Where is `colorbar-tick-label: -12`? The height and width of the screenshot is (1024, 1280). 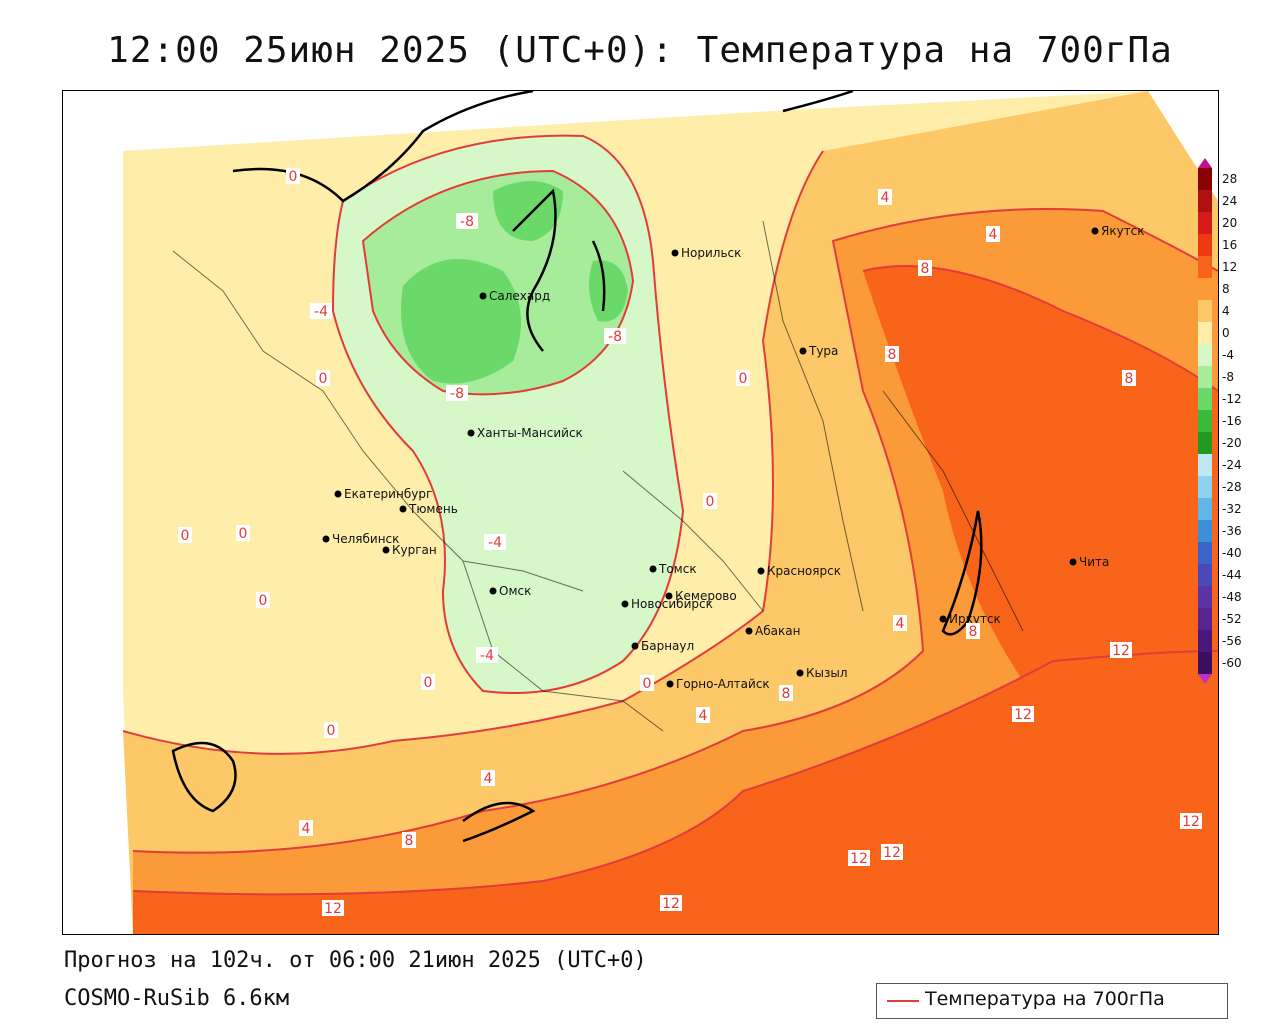 colorbar-tick-label: -12 is located at coordinates (1232, 399).